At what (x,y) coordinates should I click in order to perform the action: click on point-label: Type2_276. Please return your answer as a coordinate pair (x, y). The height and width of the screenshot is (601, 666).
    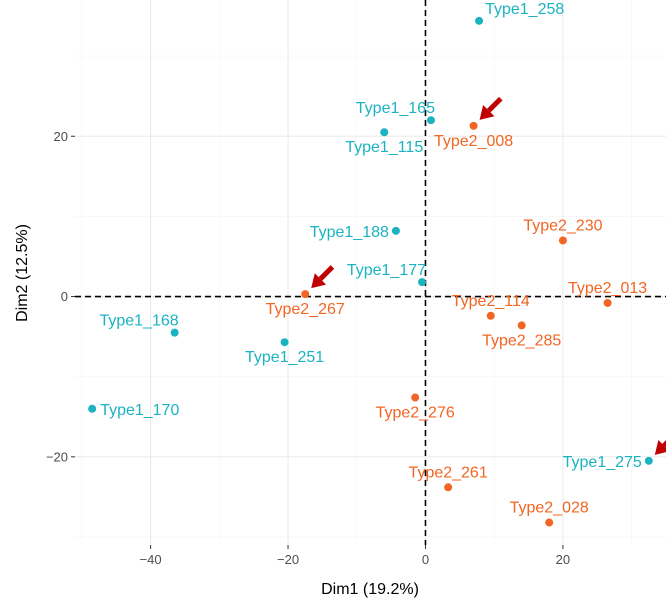
    Looking at the image, I should click on (415, 413).